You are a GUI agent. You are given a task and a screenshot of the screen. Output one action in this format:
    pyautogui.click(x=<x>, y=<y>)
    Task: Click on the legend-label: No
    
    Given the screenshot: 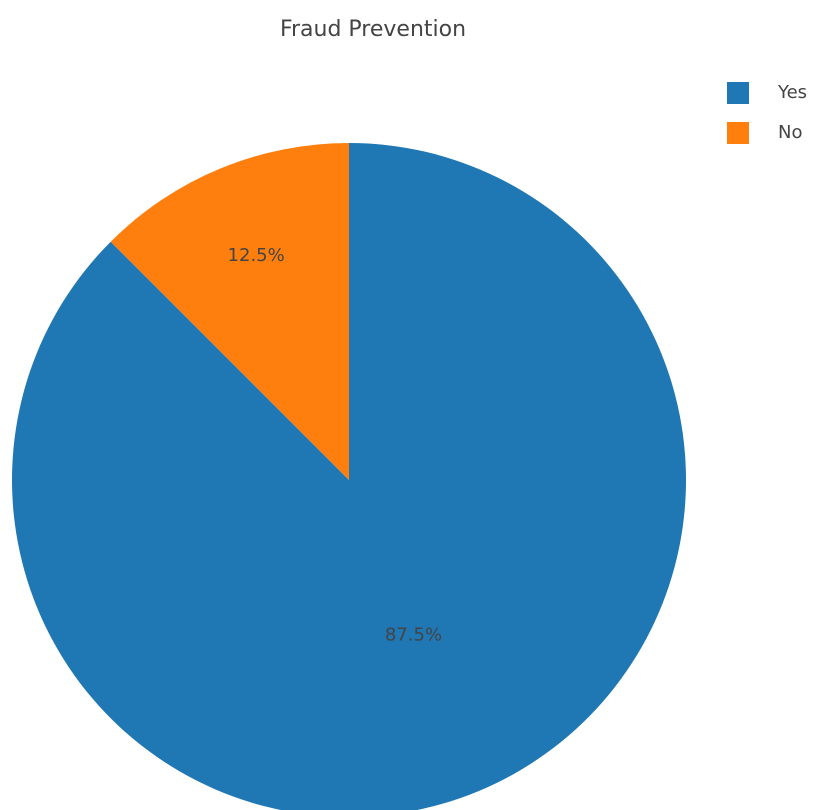 What is the action you would take?
    pyautogui.click(x=790, y=132)
    